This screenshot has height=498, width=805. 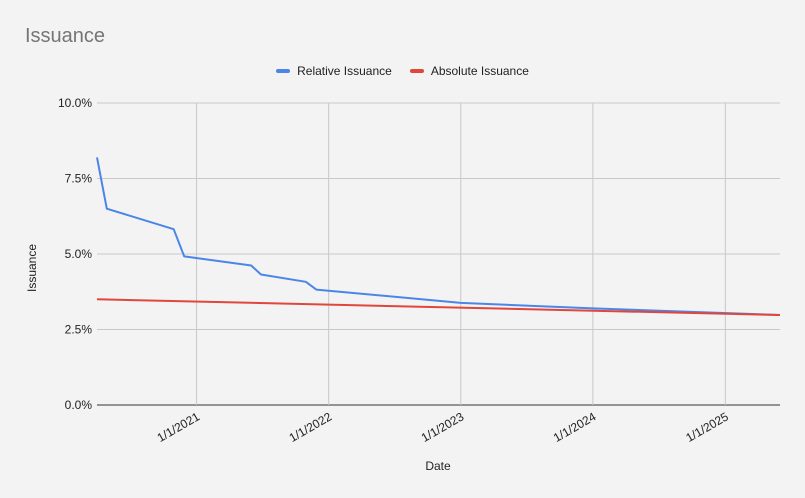 What do you see at coordinates (79, 330) in the screenshot?
I see `y-tick-label: 2.5%` at bounding box center [79, 330].